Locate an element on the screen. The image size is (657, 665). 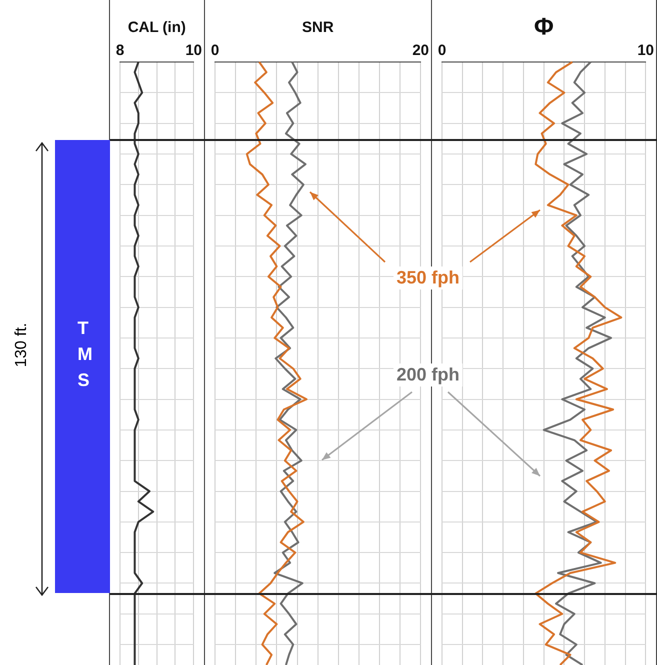
text: 130 ft. is located at coordinates (22, 345).